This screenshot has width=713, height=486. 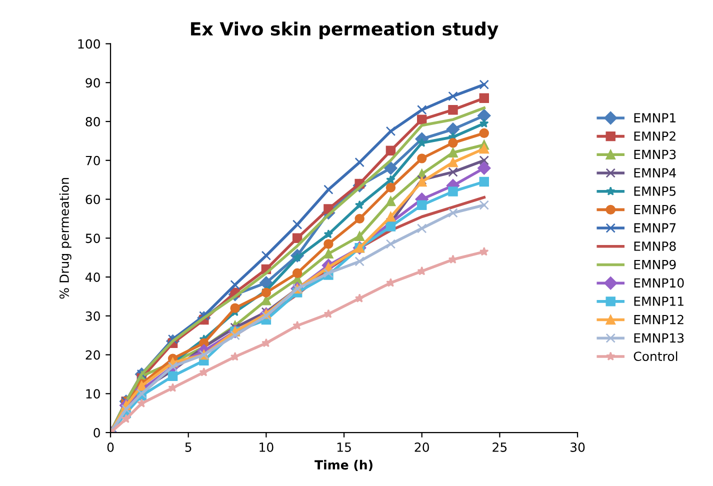 I want to click on y-tick-label: 60, so click(x=93, y=199).